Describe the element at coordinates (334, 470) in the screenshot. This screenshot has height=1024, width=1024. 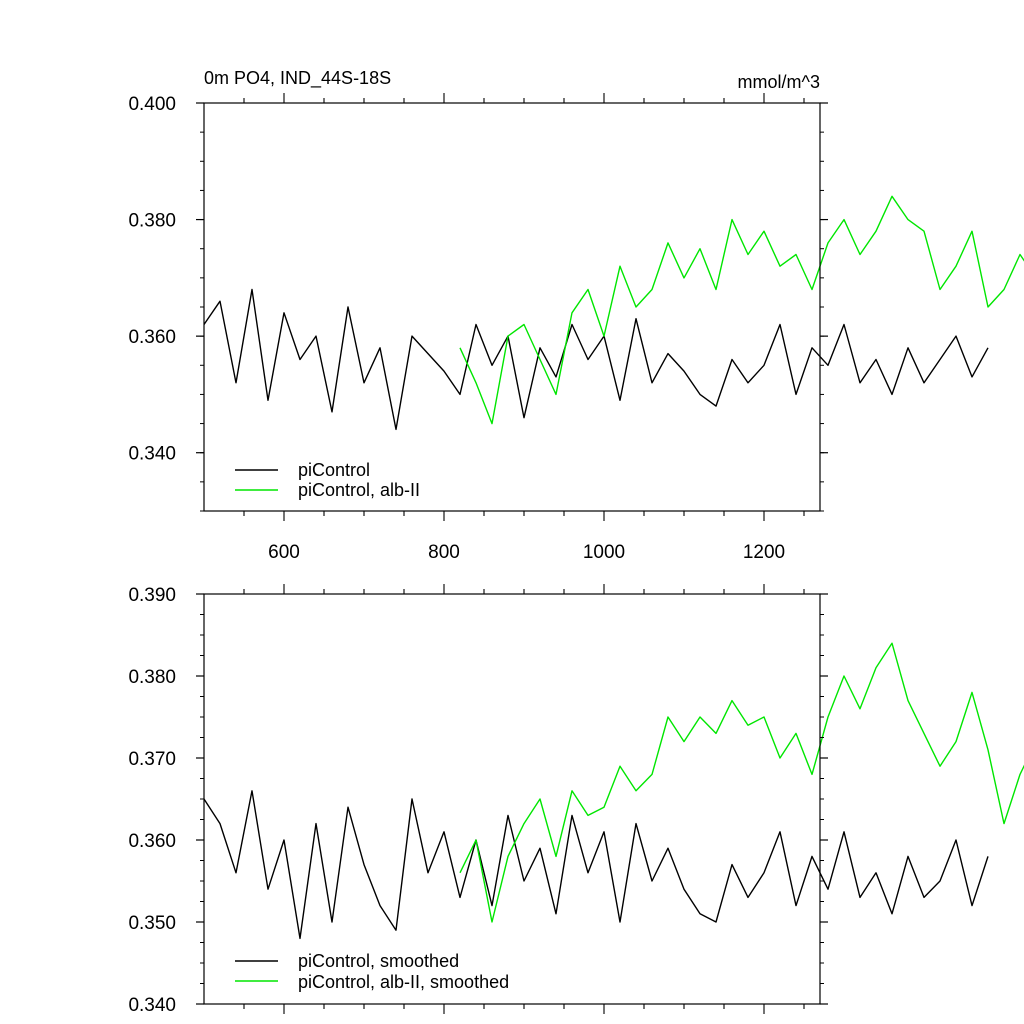
I see `top-legend-label-control: piControl` at that location.